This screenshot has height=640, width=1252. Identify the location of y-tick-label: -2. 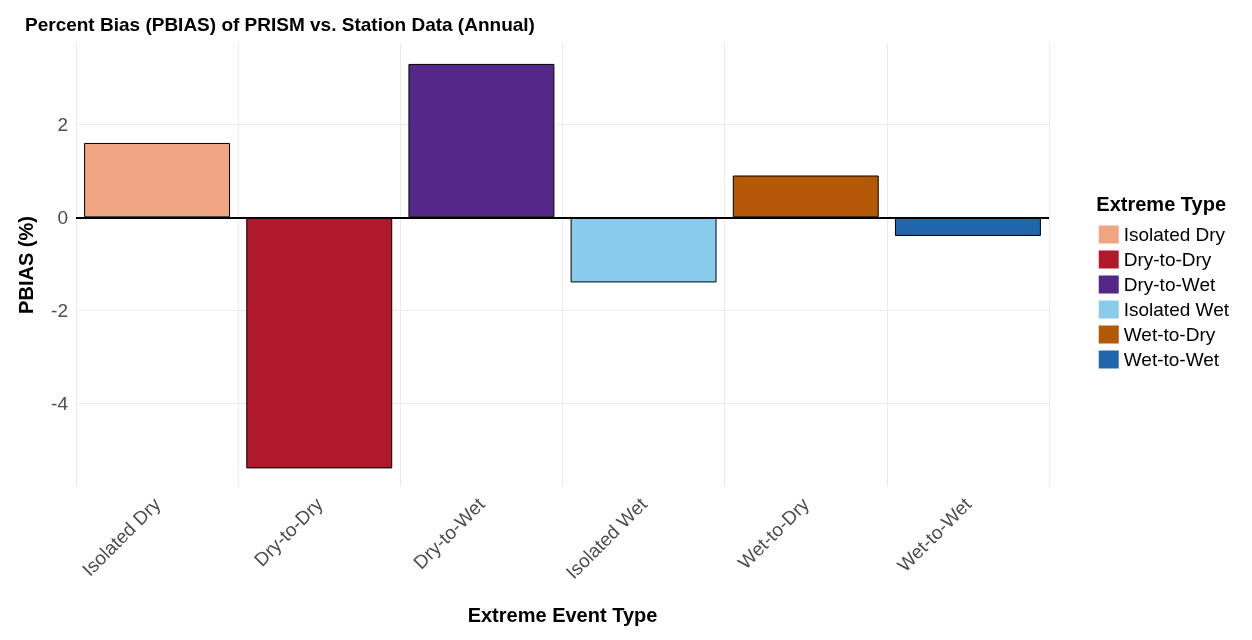
(59, 310).